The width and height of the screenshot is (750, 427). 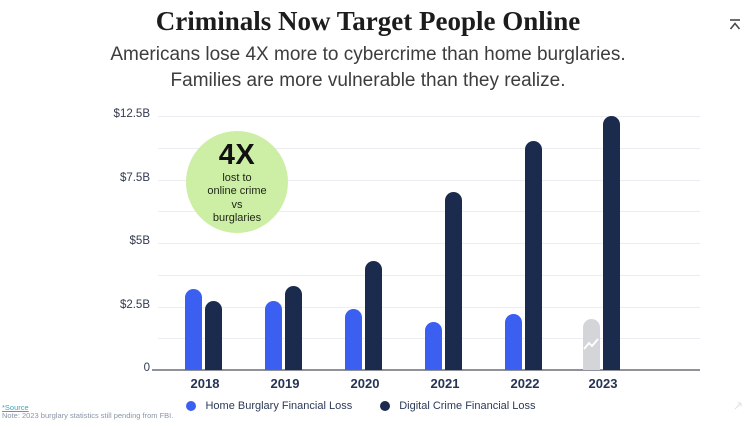 I want to click on x-axis-label-2022: 2022, so click(x=525, y=383).